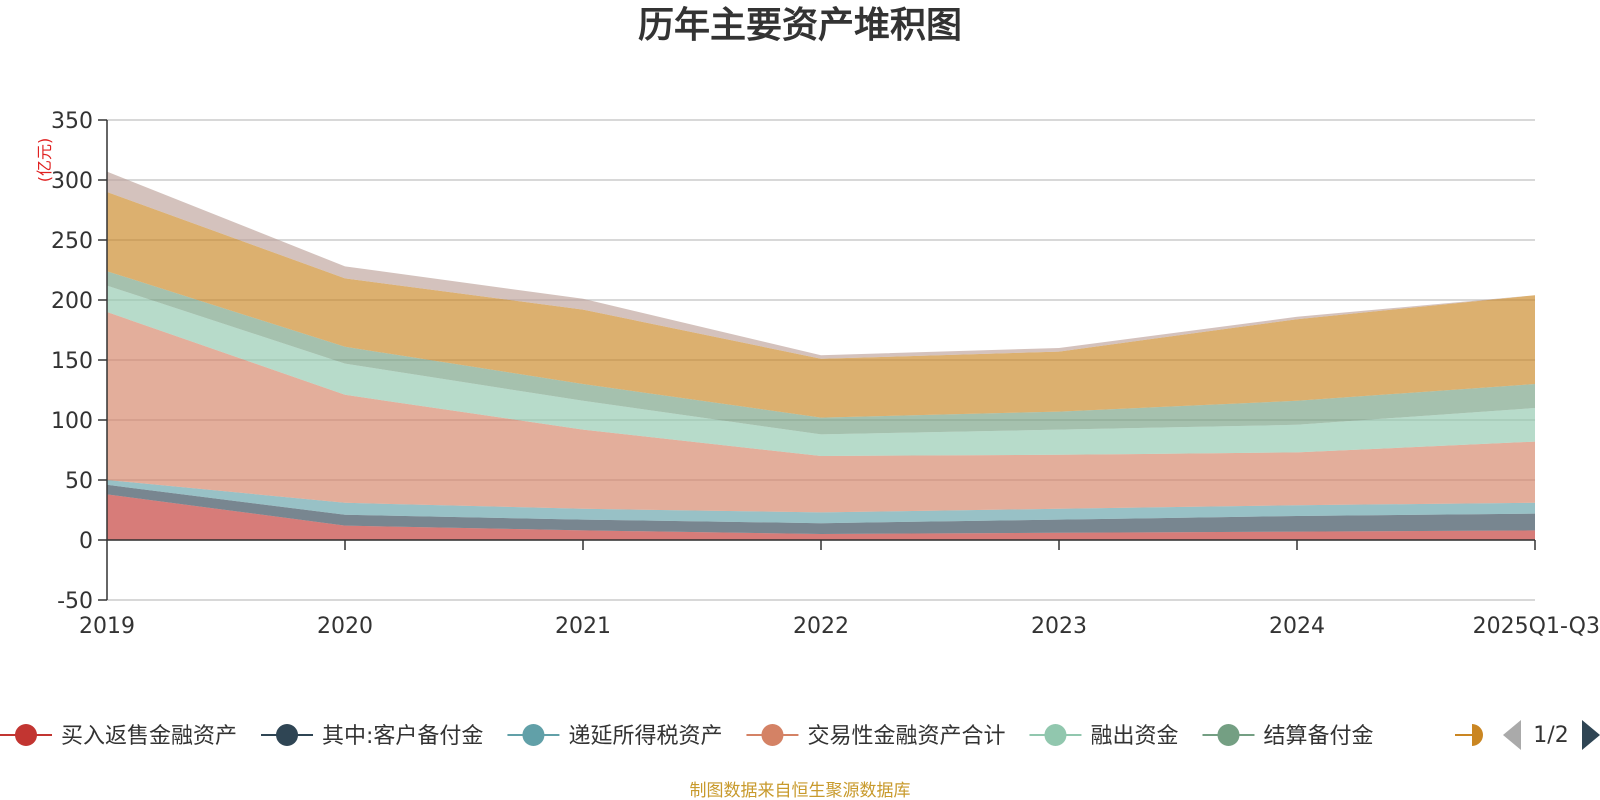  I want to click on legend-label: 递延所得税资产, so click(645, 736).